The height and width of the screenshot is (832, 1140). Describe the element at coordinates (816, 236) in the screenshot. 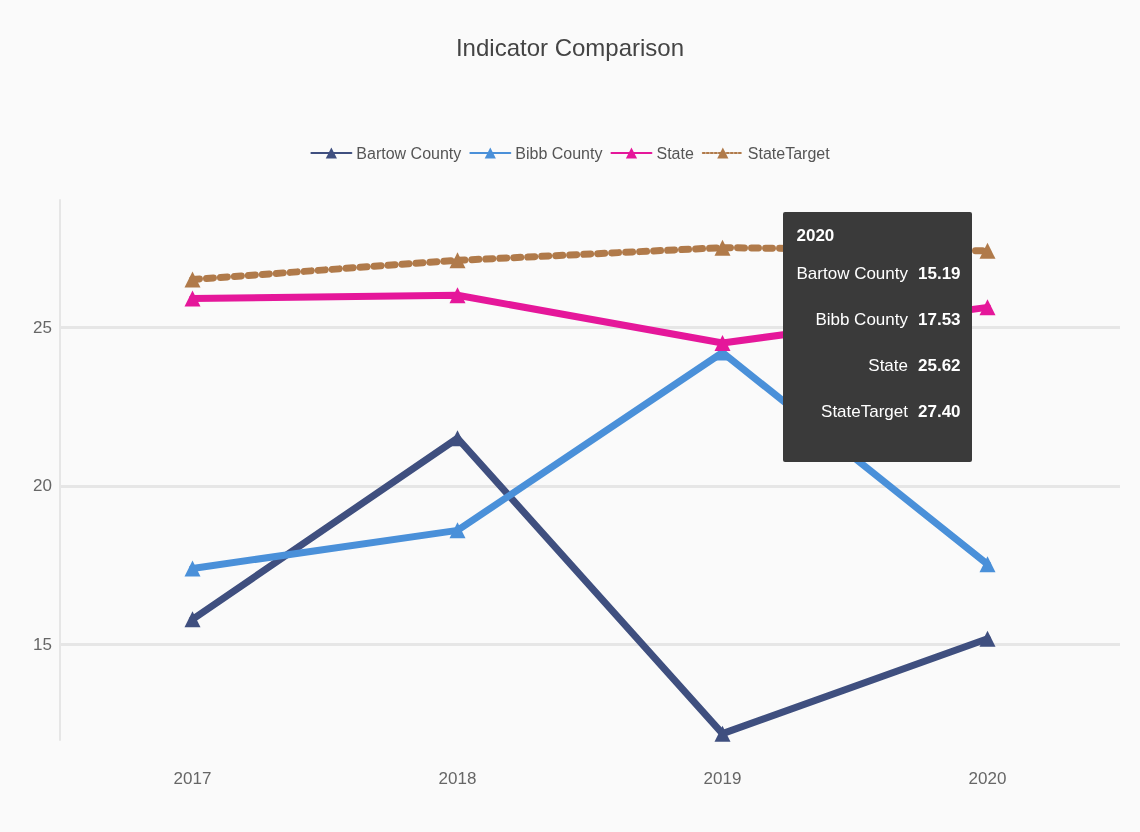

I see `annotation: 2020` at that location.